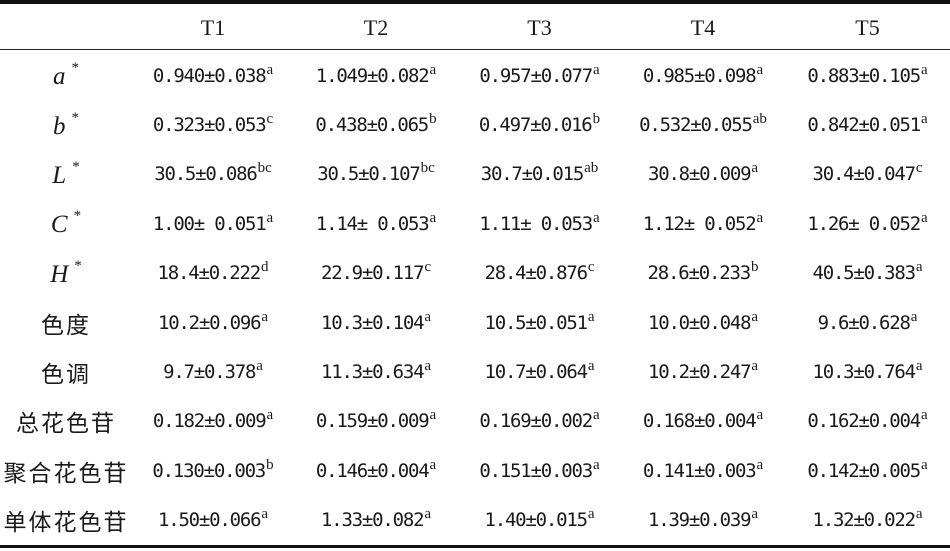  What do you see at coordinates (66, 124) in the screenshot?
I see `row-label: b *` at bounding box center [66, 124].